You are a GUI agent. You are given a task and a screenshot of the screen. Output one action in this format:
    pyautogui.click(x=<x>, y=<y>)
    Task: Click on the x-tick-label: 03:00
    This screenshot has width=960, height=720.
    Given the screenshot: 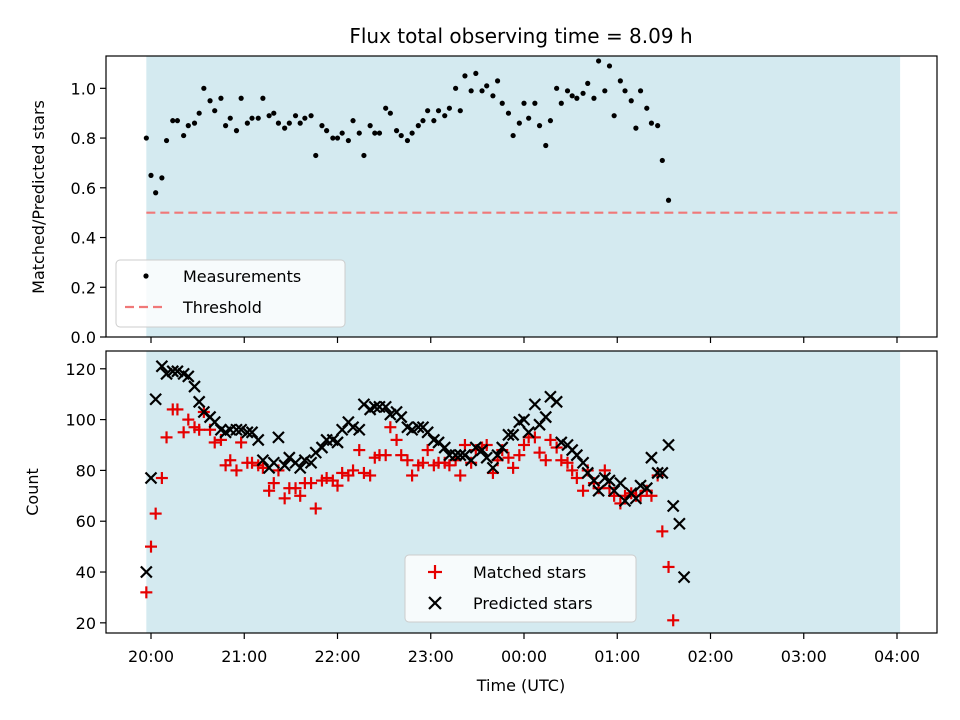 What is the action you would take?
    pyautogui.click(x=804, y=656)
    